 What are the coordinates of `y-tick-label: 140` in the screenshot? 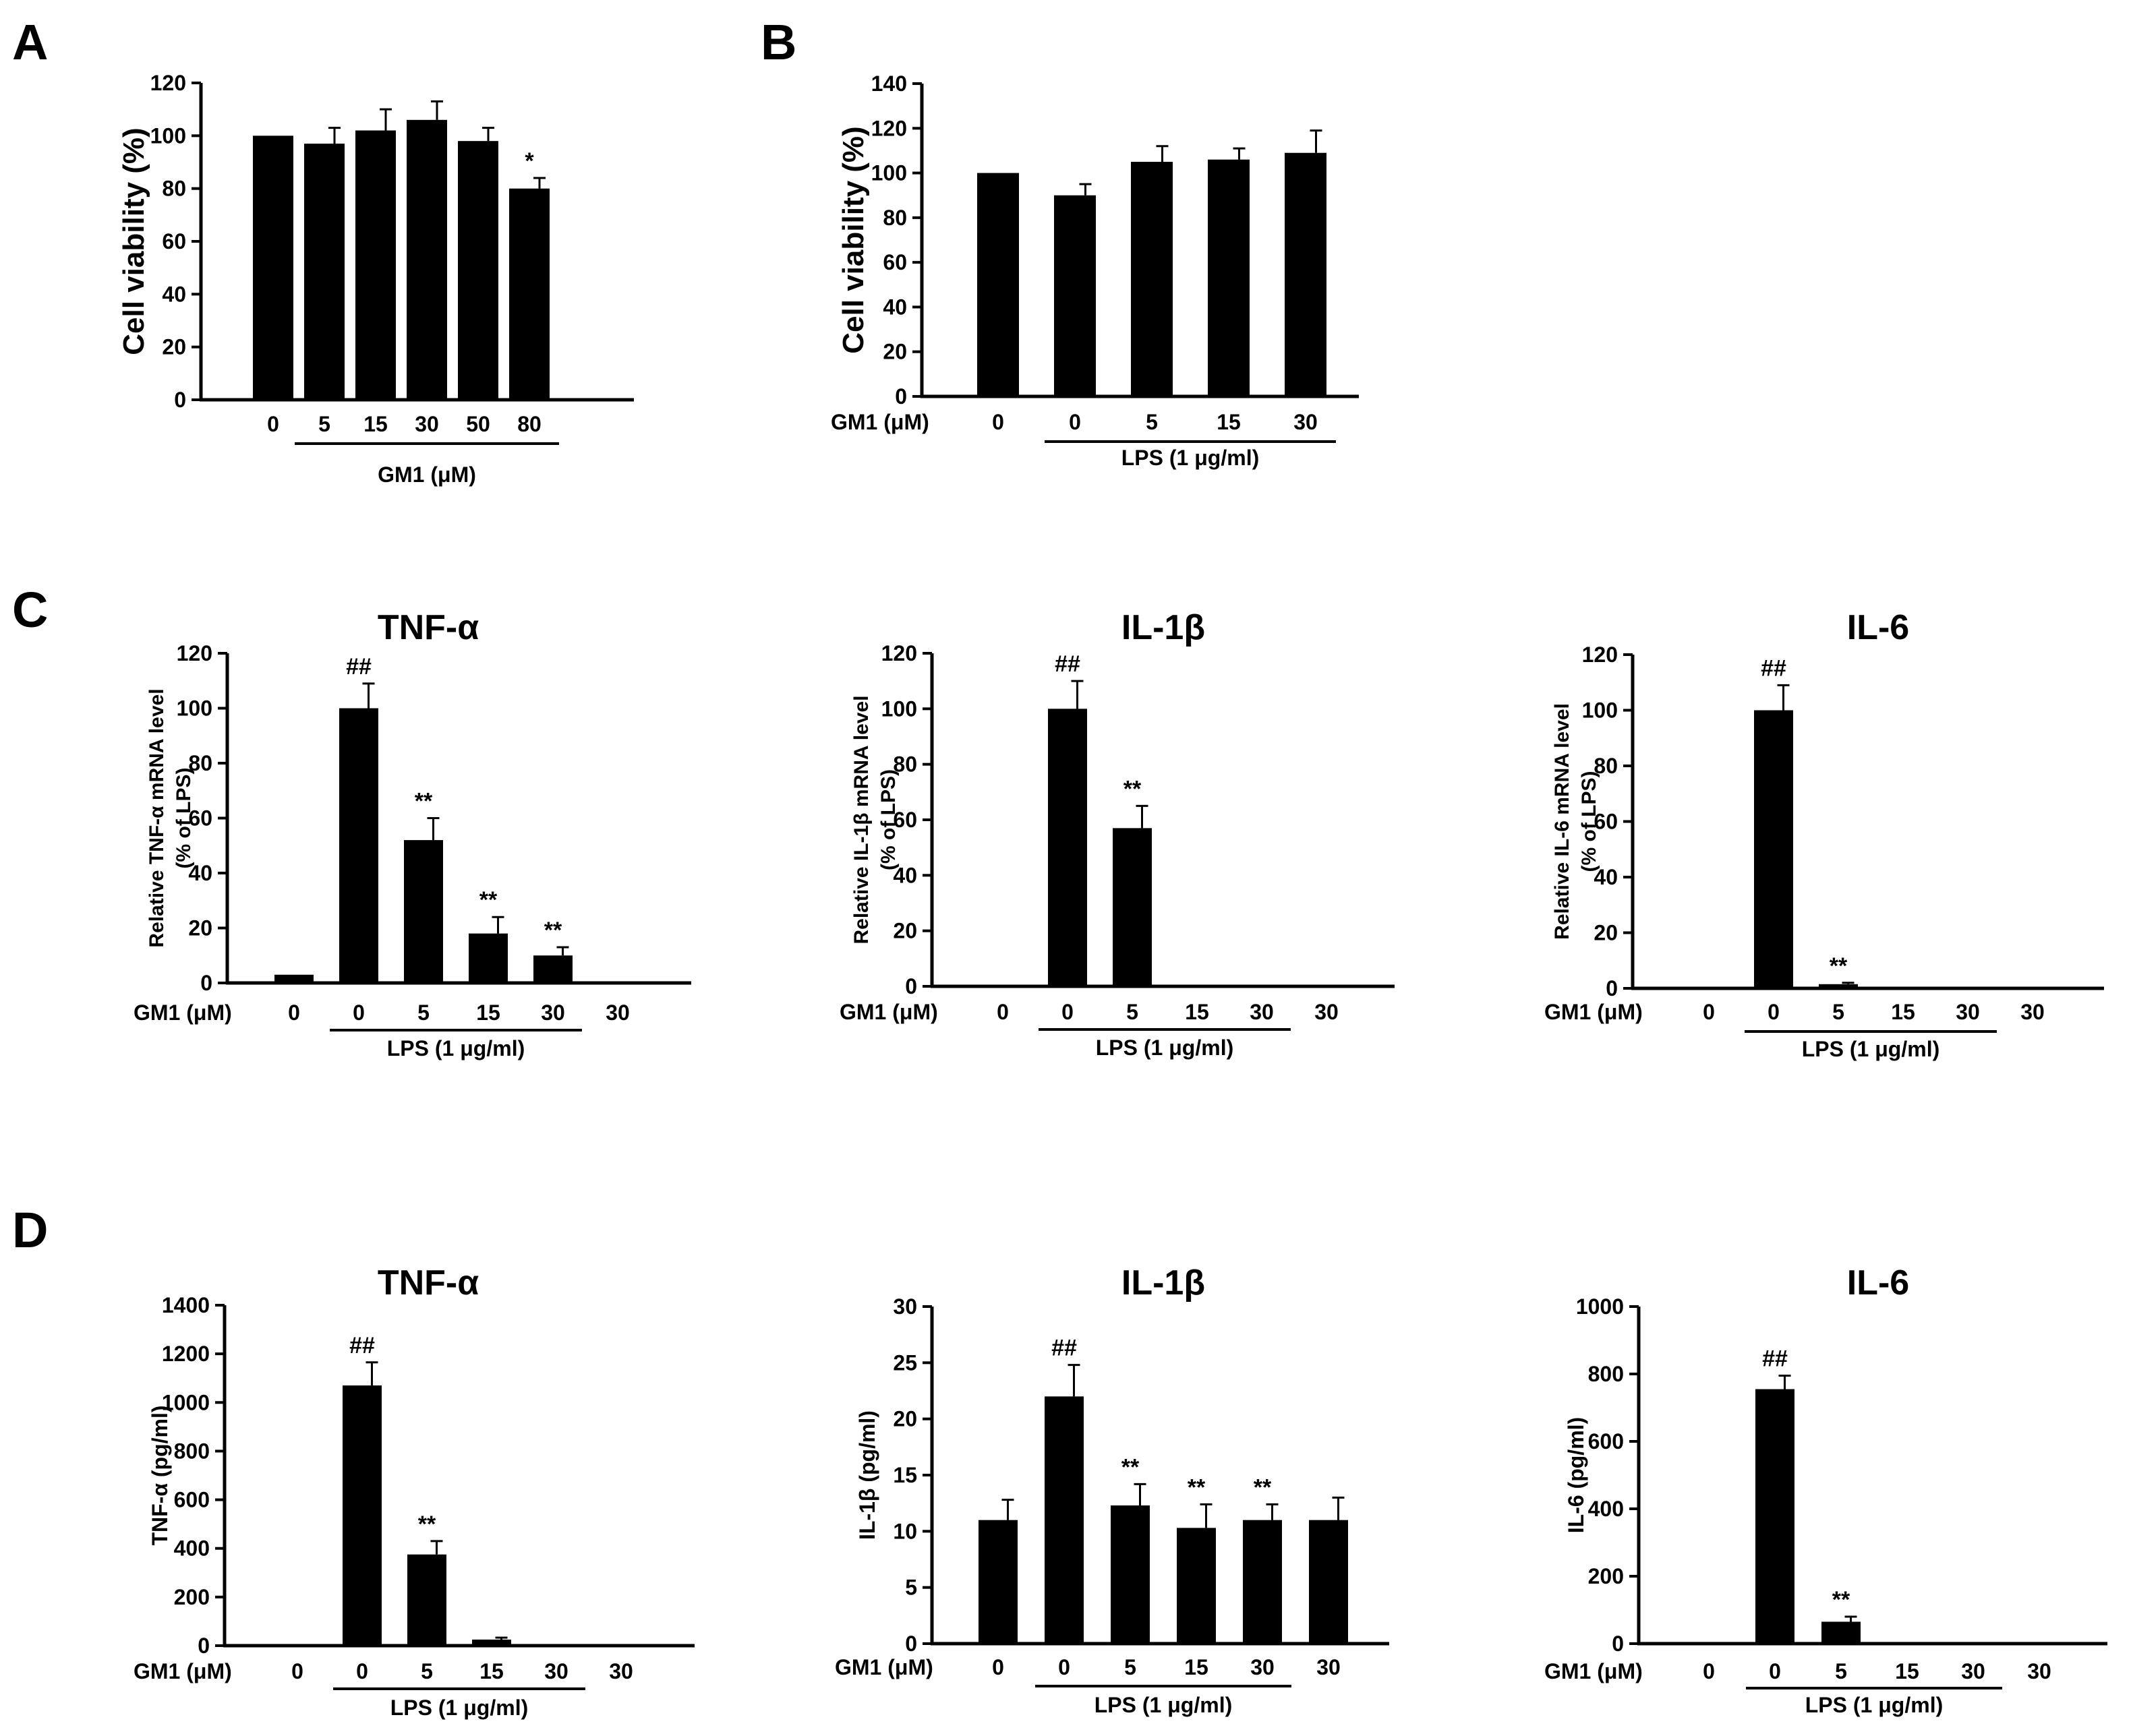 It's located at (889, 83).